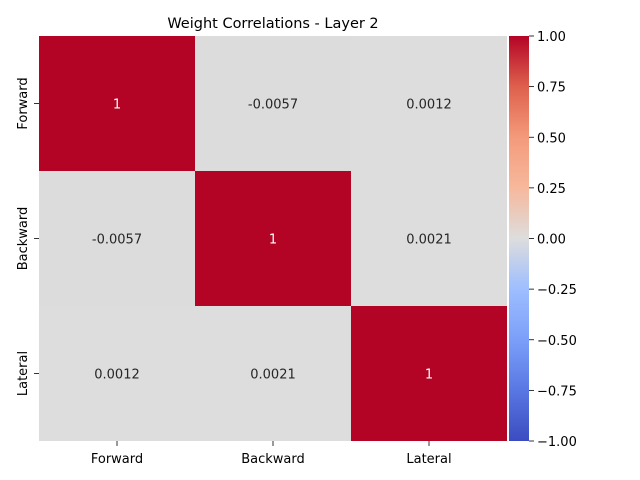 This screenshot has height=480, width=640. What do you see at coordinates (557, 290) in the screenshot?
I see `colorbar-tick-label-5: −0.25` at bounding box center [557, 290].